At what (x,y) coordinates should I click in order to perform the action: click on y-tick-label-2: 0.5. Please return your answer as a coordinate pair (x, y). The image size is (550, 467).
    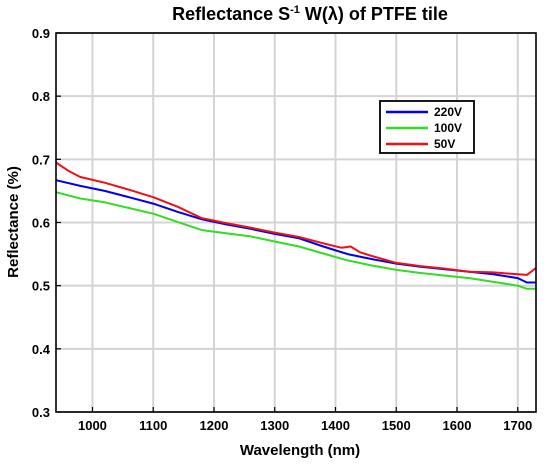
    Looking at the image, I should click on (41, 286).